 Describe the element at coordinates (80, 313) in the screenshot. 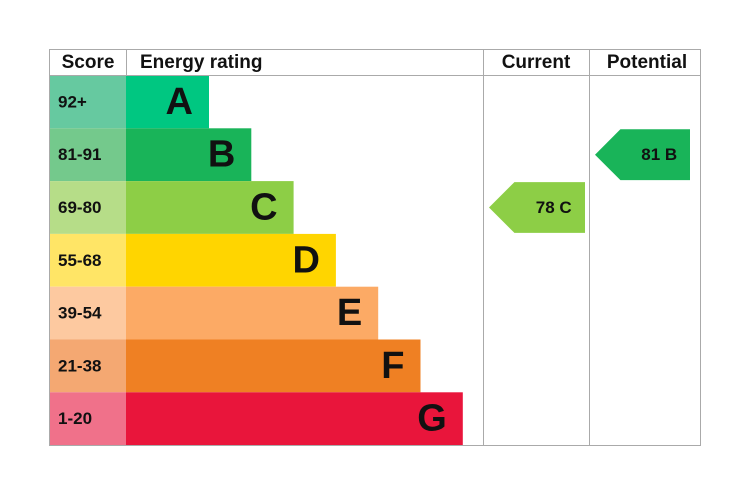

I see `score-range: 39-54` at that location.